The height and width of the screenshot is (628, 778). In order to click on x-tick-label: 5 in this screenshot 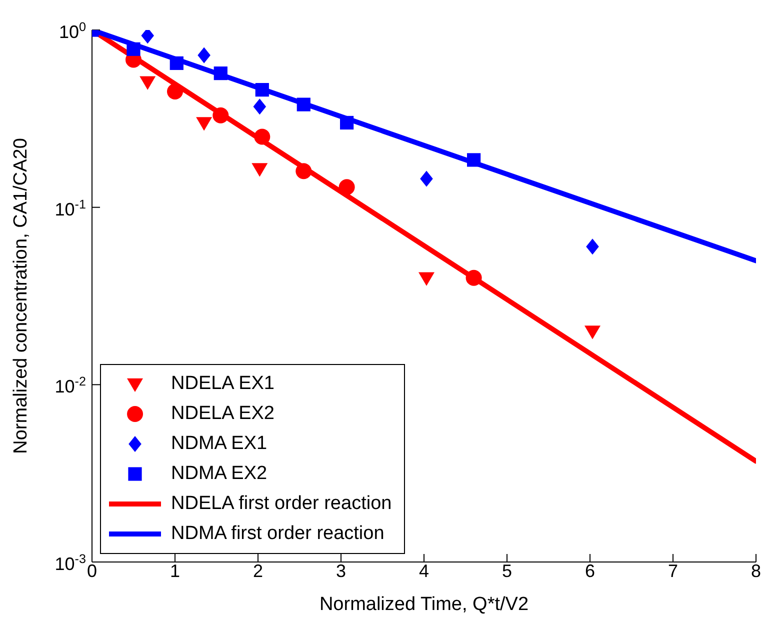, I will do `click(507, 570)`.